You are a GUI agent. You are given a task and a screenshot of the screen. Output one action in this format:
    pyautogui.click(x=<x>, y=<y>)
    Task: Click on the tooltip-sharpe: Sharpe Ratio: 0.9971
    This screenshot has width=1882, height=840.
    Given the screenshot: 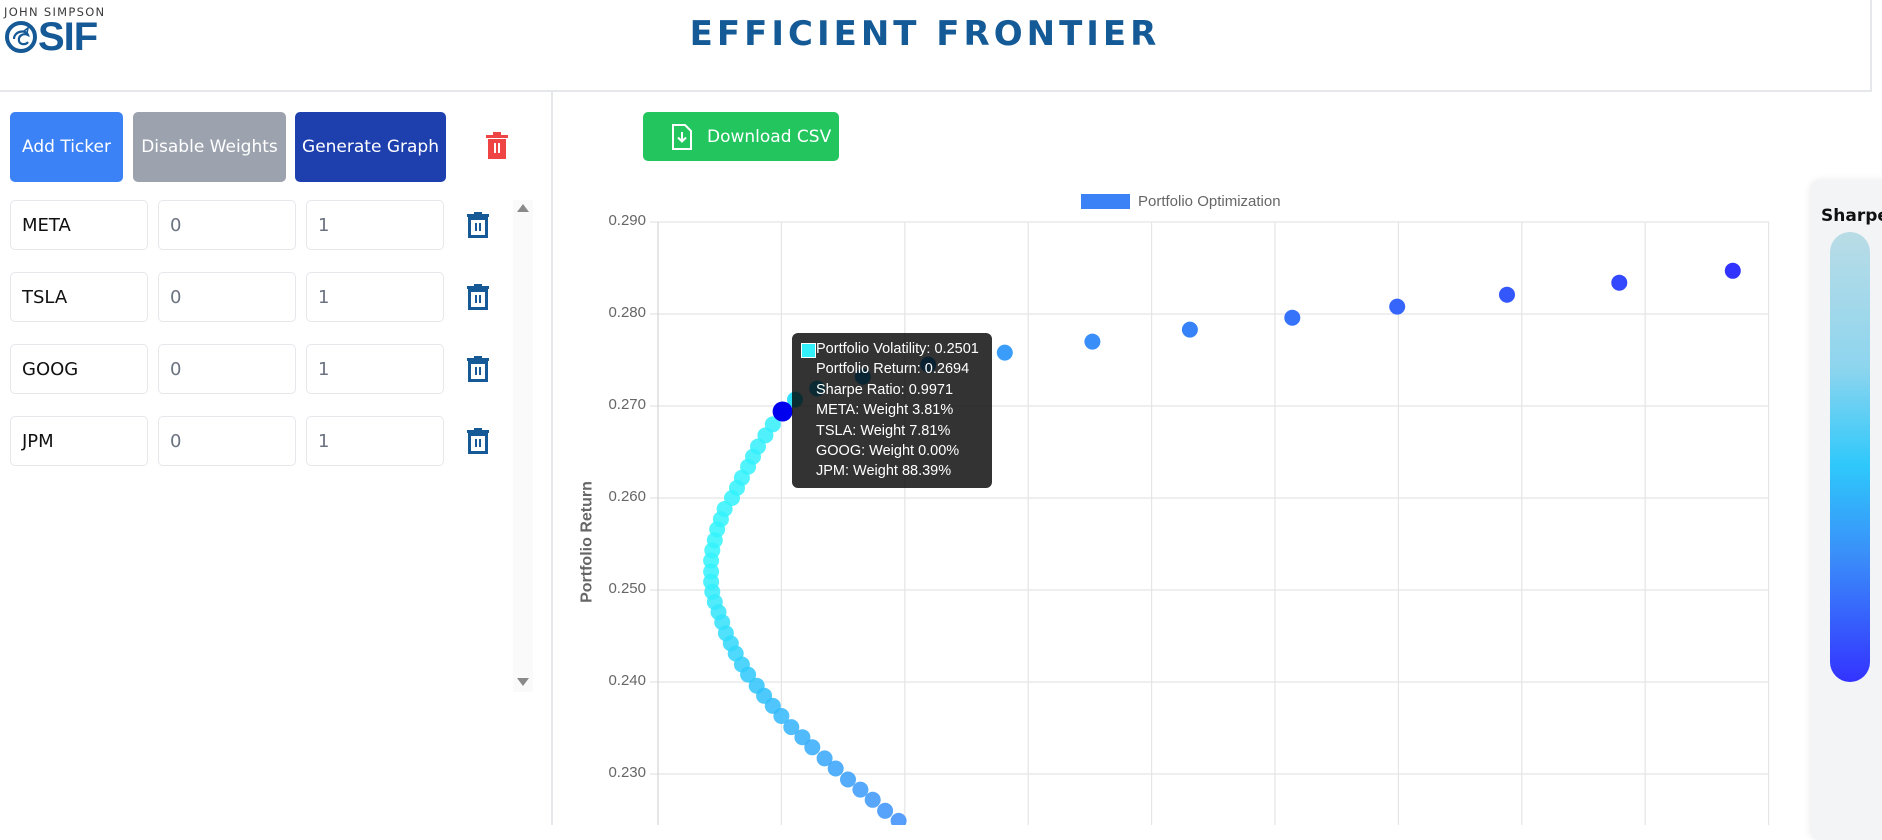 What is the action you would take?
    pyautogui.click(x=885, y=389)
    